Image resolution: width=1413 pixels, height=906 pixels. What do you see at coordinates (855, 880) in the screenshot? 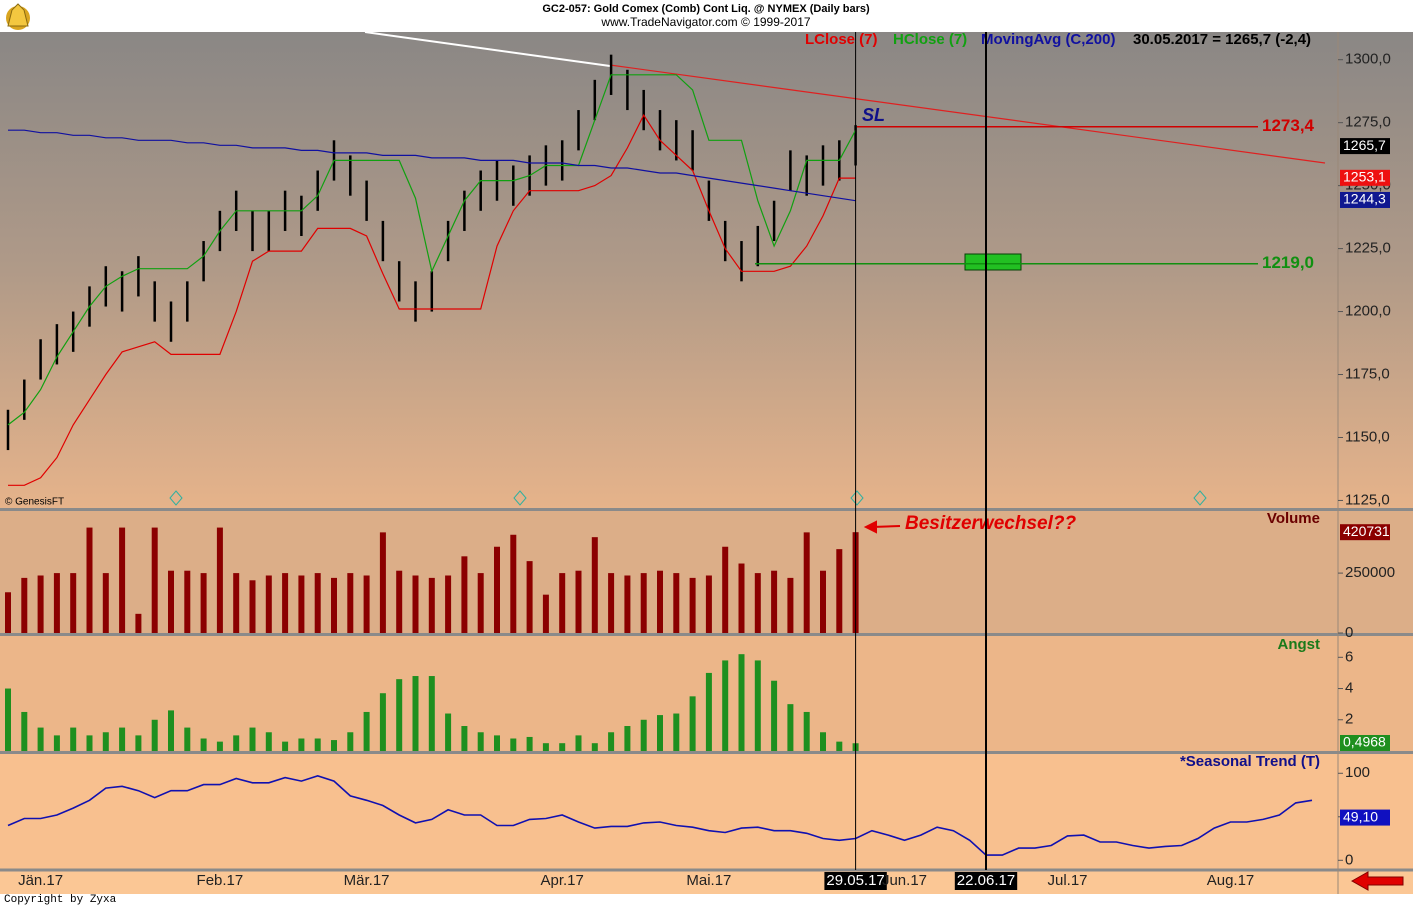
I see `x-tick-label: 29.05.17` at bounding box center [855, 880].